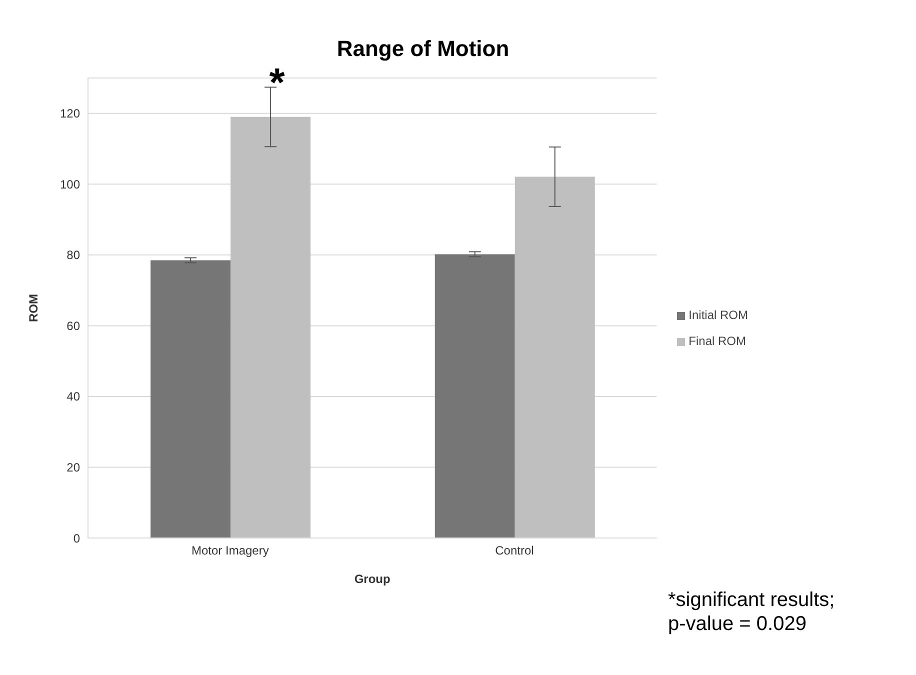 The image size is (916, 675). Describe the element at coordinates (73, 255) in the screenshot. I see `y-tick-label: 80` at that location.